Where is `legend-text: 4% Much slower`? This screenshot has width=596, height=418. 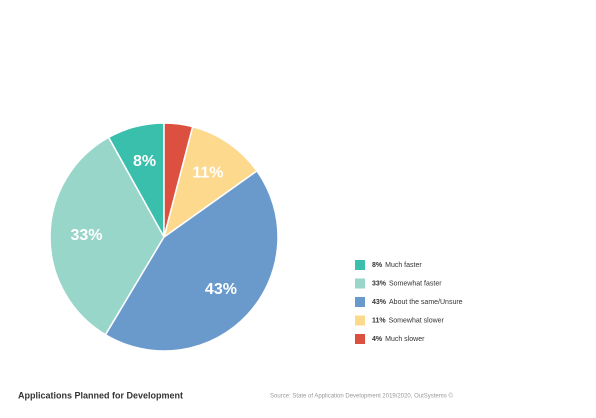
legend-text: 4% Much slower is located at coordinates (398, 339).